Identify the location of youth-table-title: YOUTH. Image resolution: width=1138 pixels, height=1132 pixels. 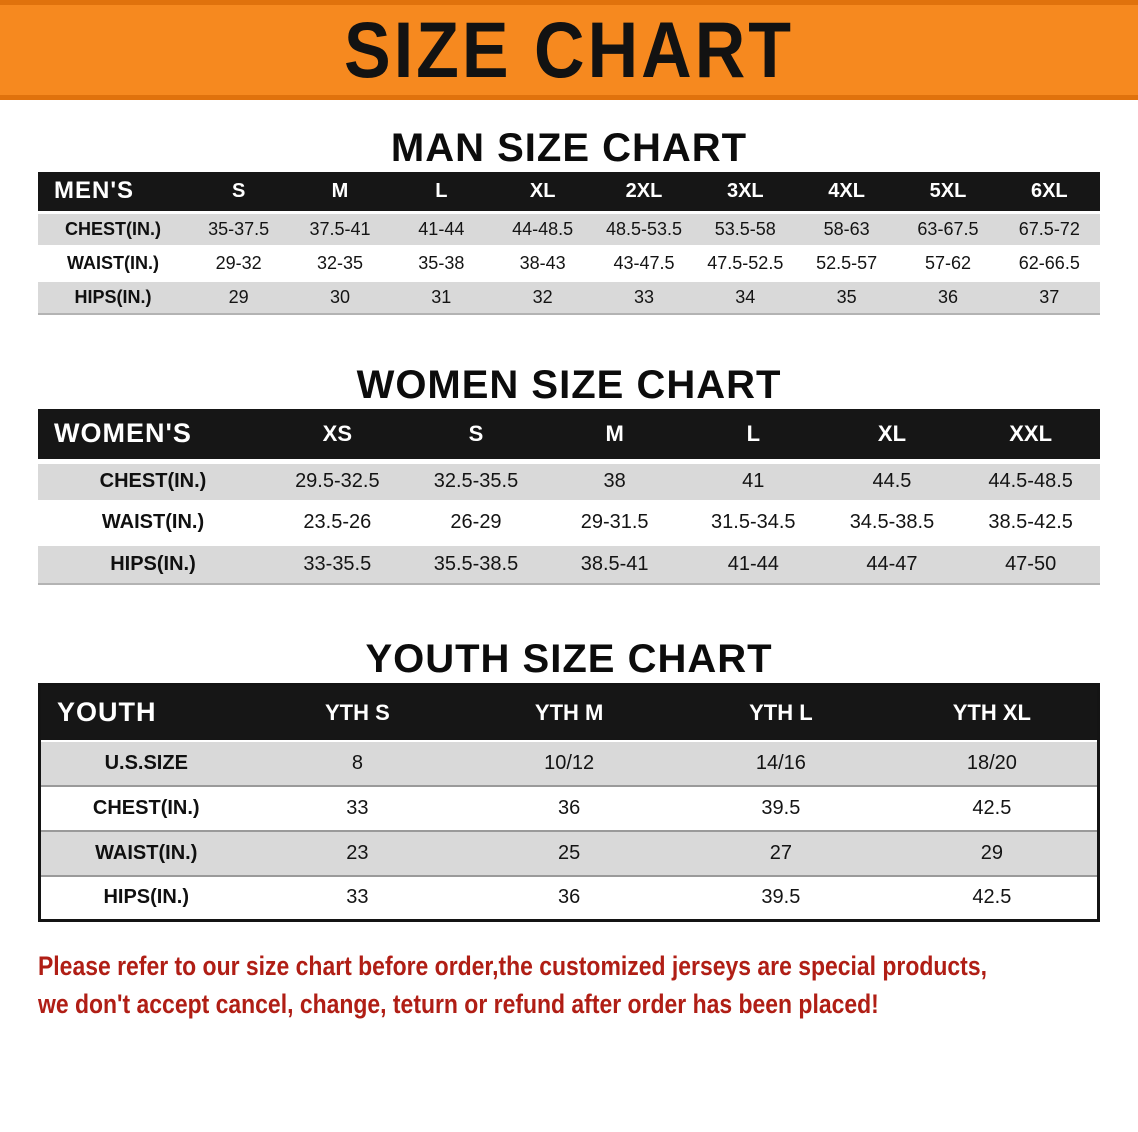
(145, 712).